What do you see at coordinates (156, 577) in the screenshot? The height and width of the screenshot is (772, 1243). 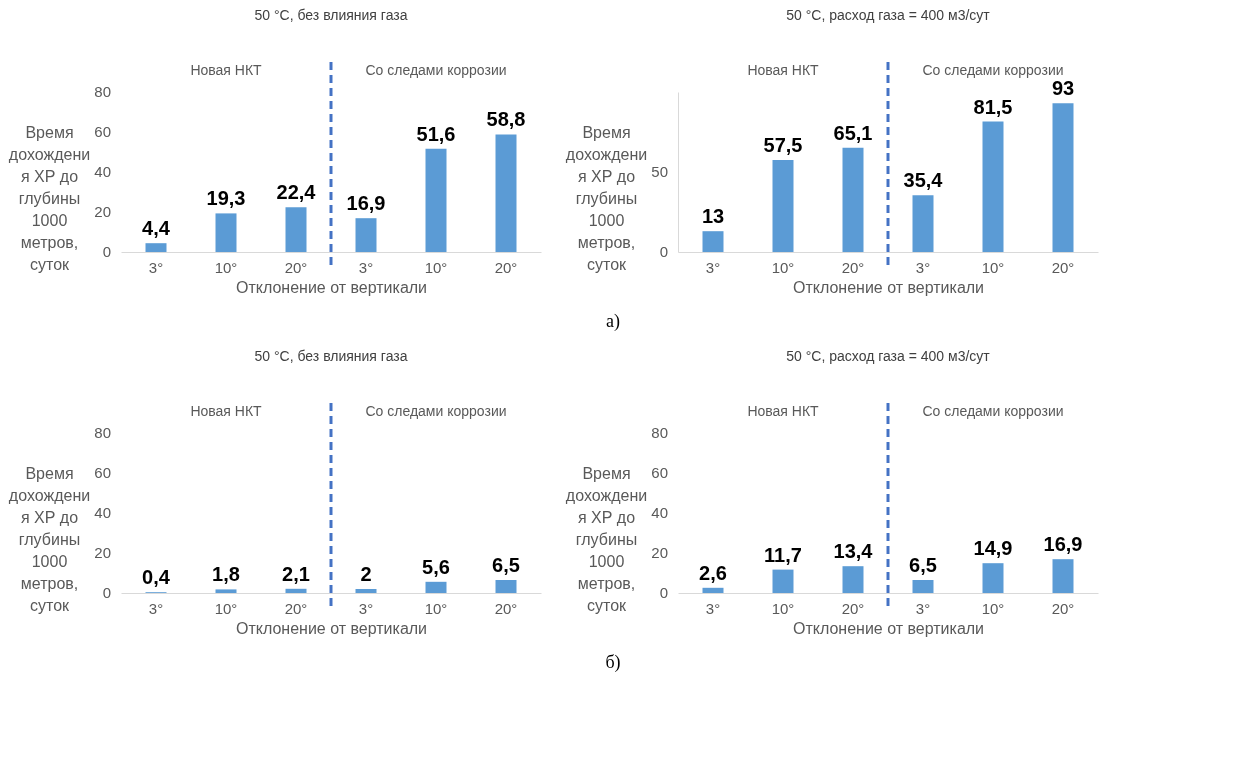 I see `data-label: 0,4` at bounding box center [156, 577].